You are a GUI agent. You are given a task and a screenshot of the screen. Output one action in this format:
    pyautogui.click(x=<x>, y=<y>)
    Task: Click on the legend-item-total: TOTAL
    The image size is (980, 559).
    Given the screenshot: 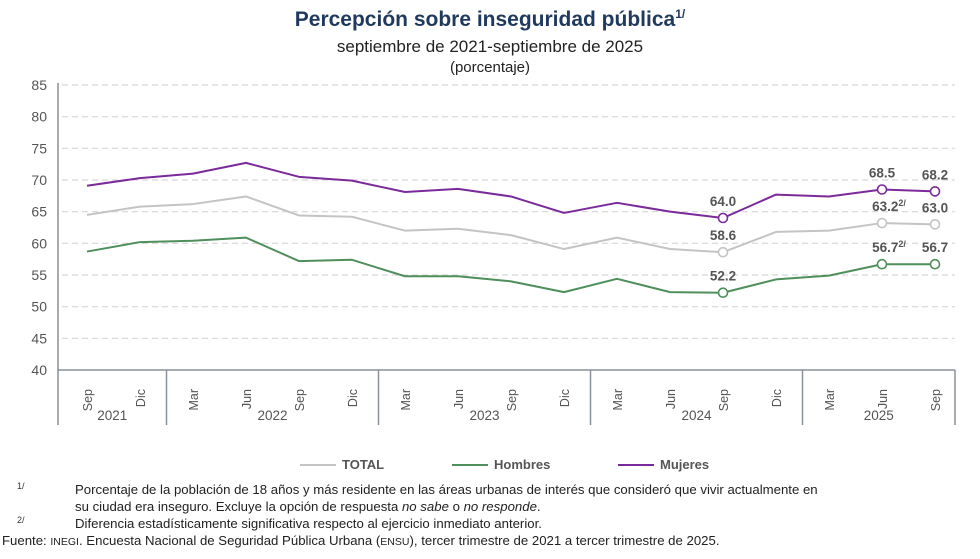 What is the action you would take?
    pyautogui.click(x=342, y=464)
    